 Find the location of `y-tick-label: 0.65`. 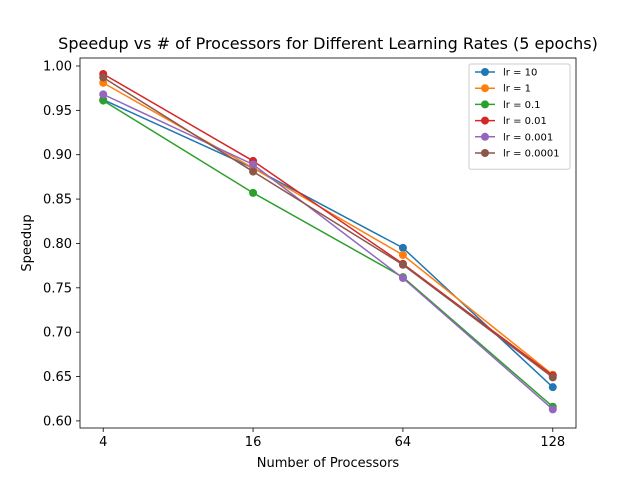

y-tick-label: 0.65 is located at coordinates (57, 377).